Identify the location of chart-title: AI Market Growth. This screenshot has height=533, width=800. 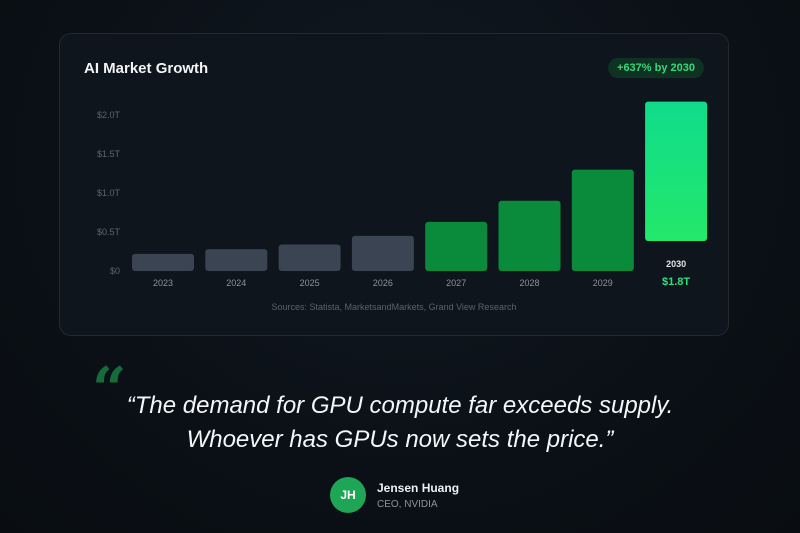
(146, 68).